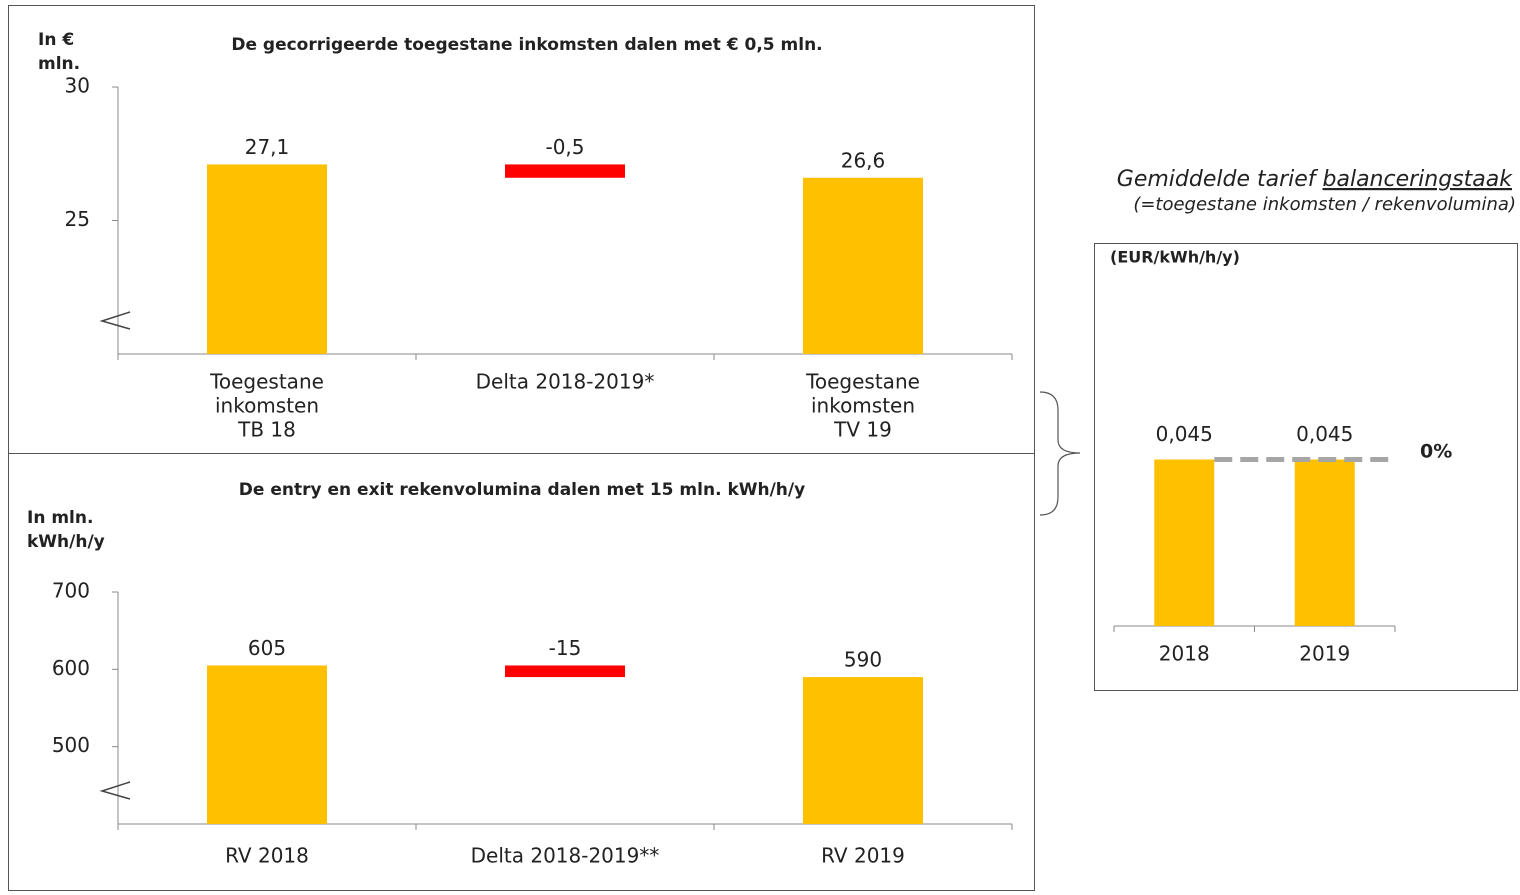 The height and width of the screenshot is (895, 1520). Describe the element at coordinates (863, 856) in the screenshot. I see `label: RV 2019` at that location.